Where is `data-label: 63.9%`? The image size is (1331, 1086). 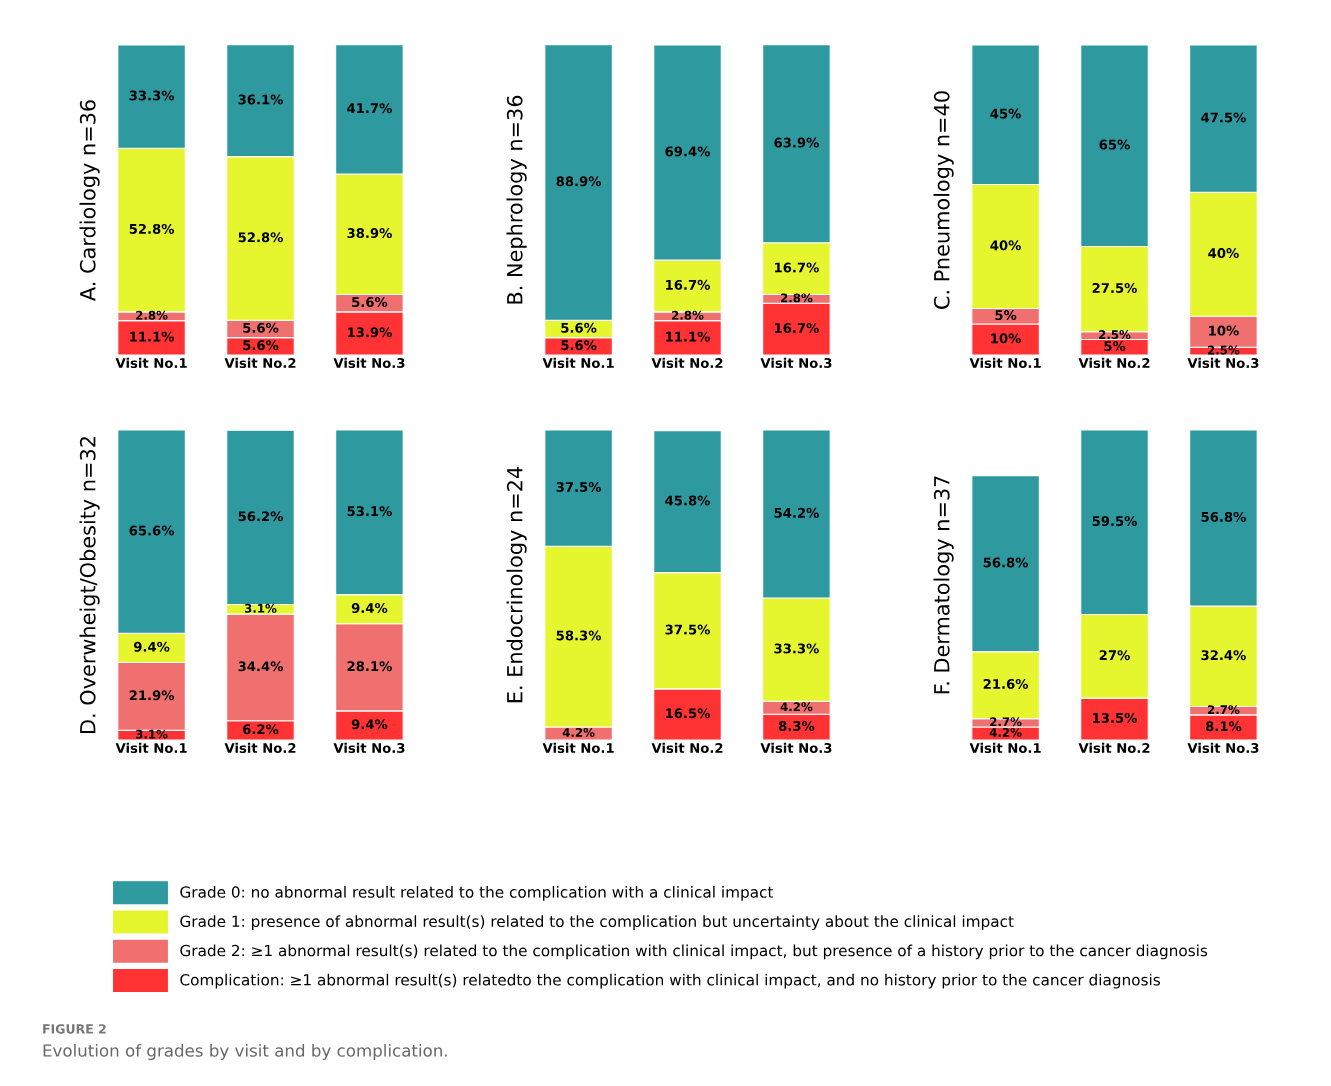 data-label: 63.9% is located at coordinates (796, 142).